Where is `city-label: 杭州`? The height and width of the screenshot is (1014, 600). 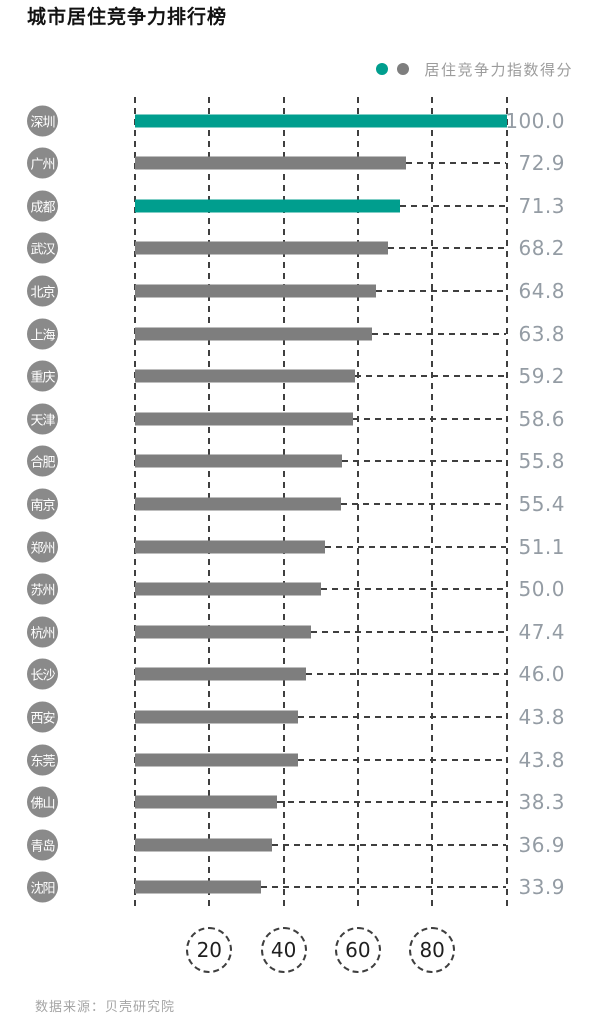
city-label: 杭州 is located at coordinates (42, 634).